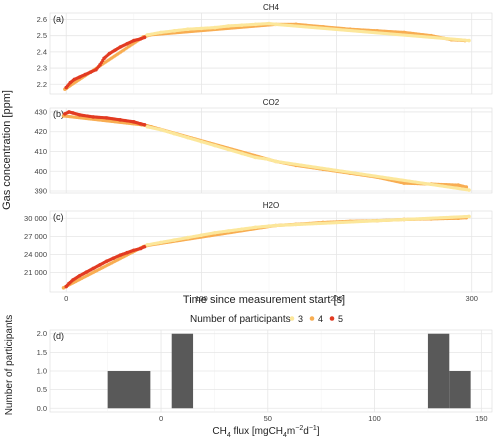 The height and width of the screenshot is (441, 500). What do you see at coordinates (35, 254) in the screenshot?
I see `y-tick-label: 24 000` at bounding box center [35, 254].